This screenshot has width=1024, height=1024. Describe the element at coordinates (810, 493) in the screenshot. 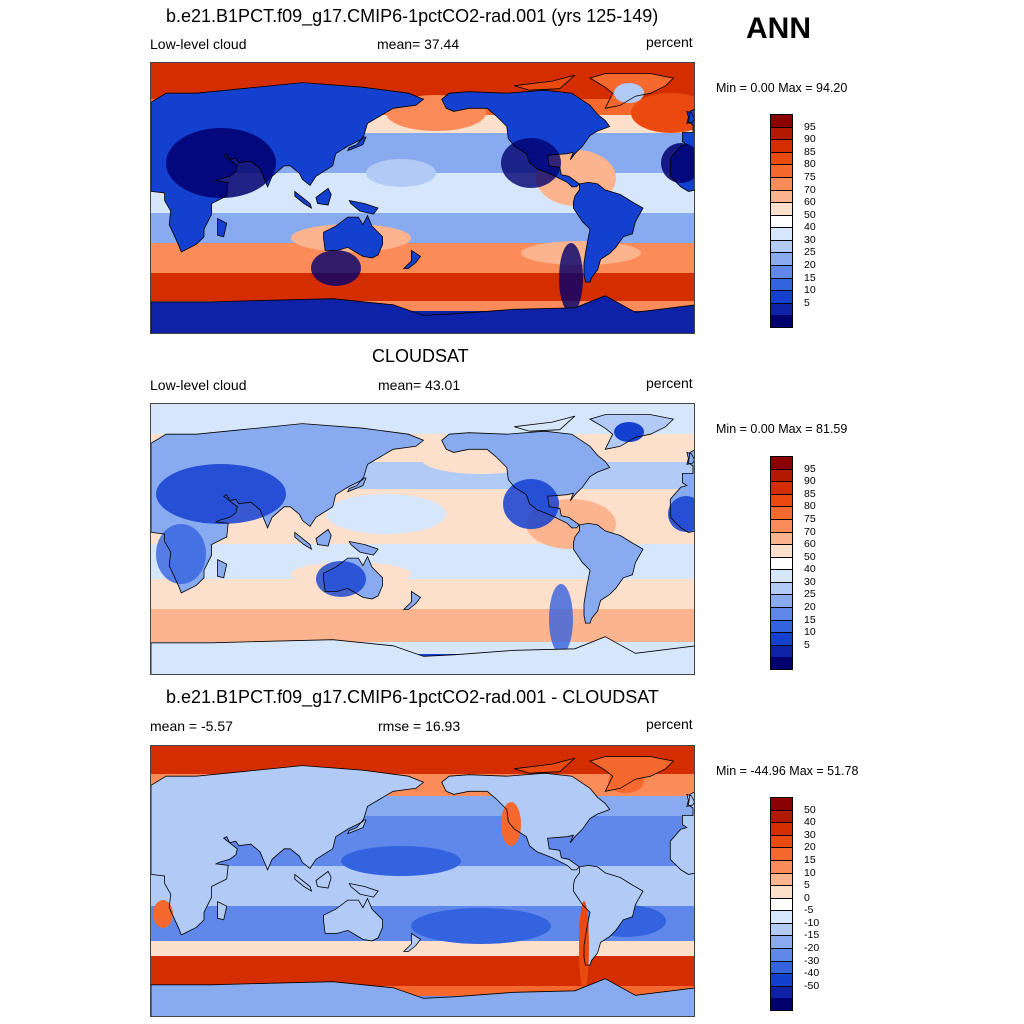

I see `colorbar-tick-label: 85` at that location.